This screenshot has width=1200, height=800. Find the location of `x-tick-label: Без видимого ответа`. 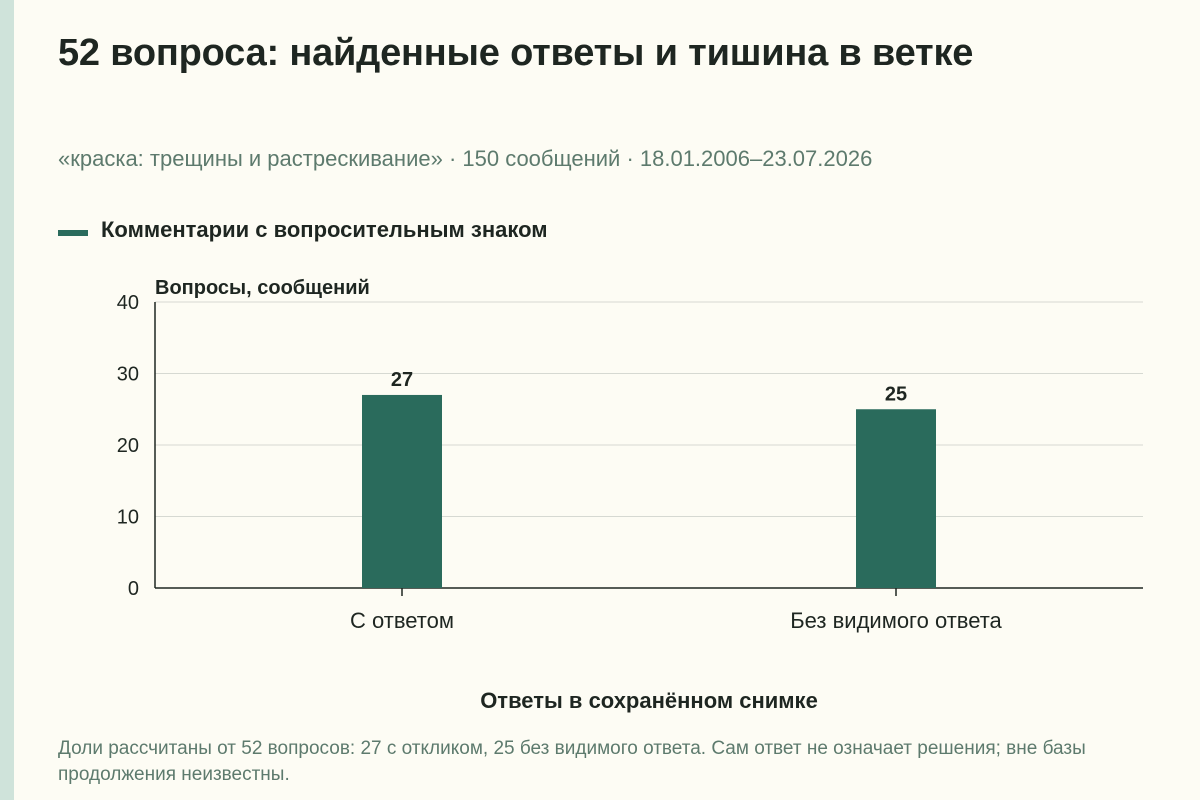

x-tick-label: Без видимого ответа is located at coordinates (896, 620).